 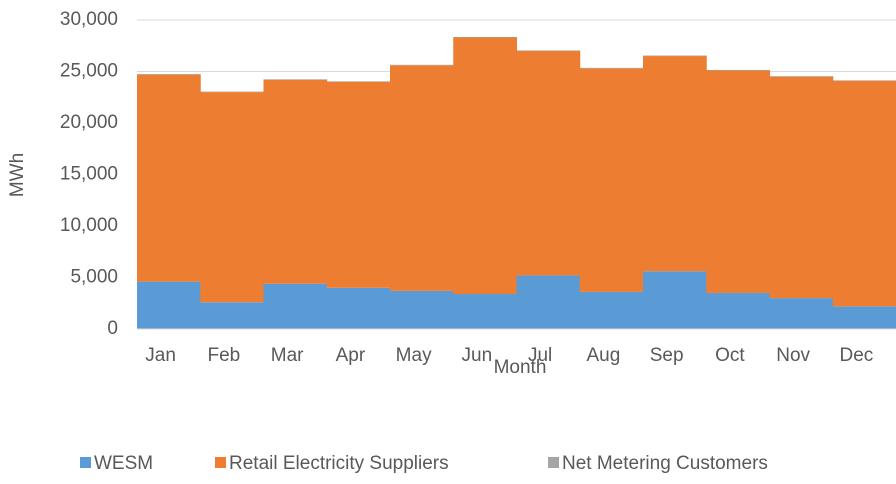 I want to click on x-tick-label: Apr, so click(x=351, y=355).